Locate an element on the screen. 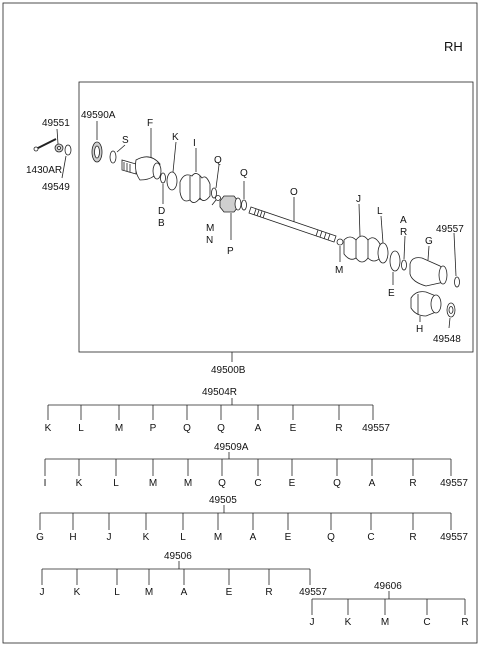 The image size is (480, 655). drive-shaft-O is located at coordinates (292, 224).